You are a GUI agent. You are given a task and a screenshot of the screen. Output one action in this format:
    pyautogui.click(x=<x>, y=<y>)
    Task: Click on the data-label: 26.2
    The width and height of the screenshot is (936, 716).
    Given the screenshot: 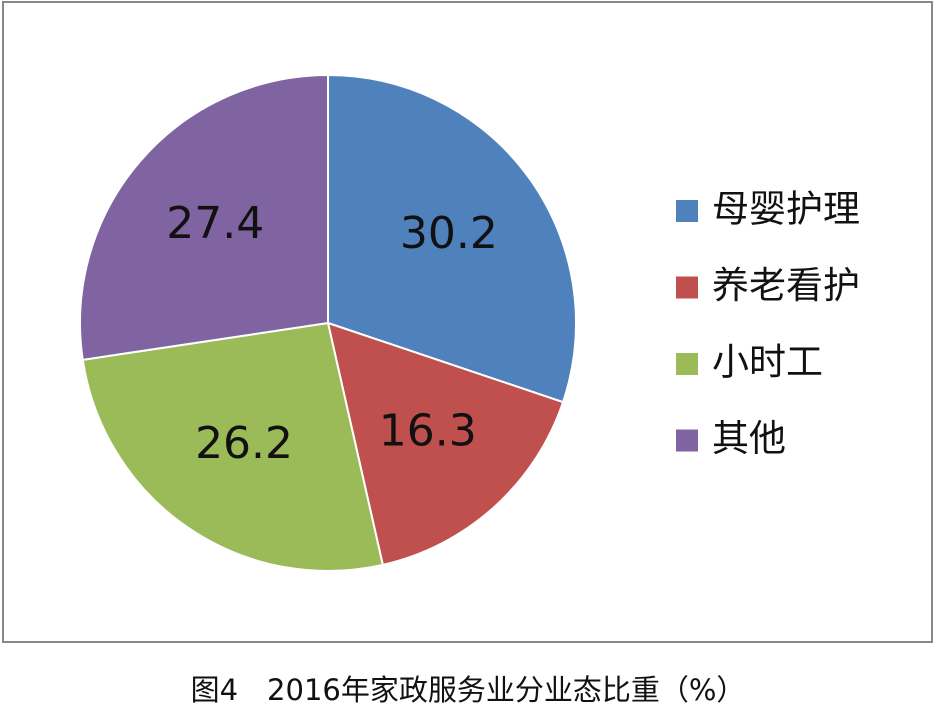 What is the action you would take?
    pyautogui.click(x=244, y=443)
    